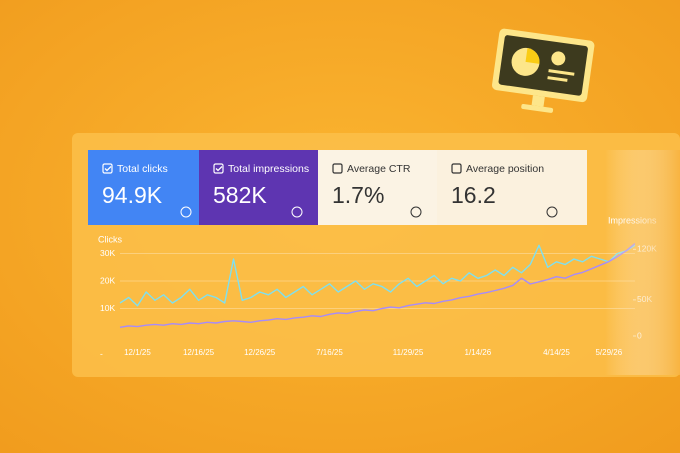 The width and height of the screenshot is (680, 453). I want to click on x-tick-label: 12/1/25, so click(137, 352).